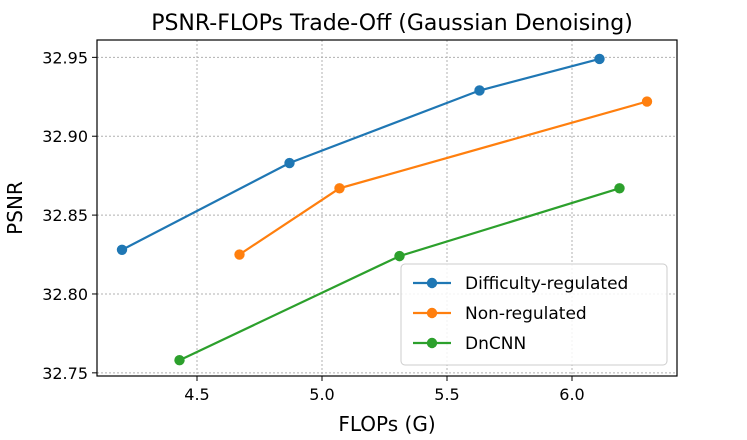  I want to click on x-tick-label: 4.5, so click(196, 394).